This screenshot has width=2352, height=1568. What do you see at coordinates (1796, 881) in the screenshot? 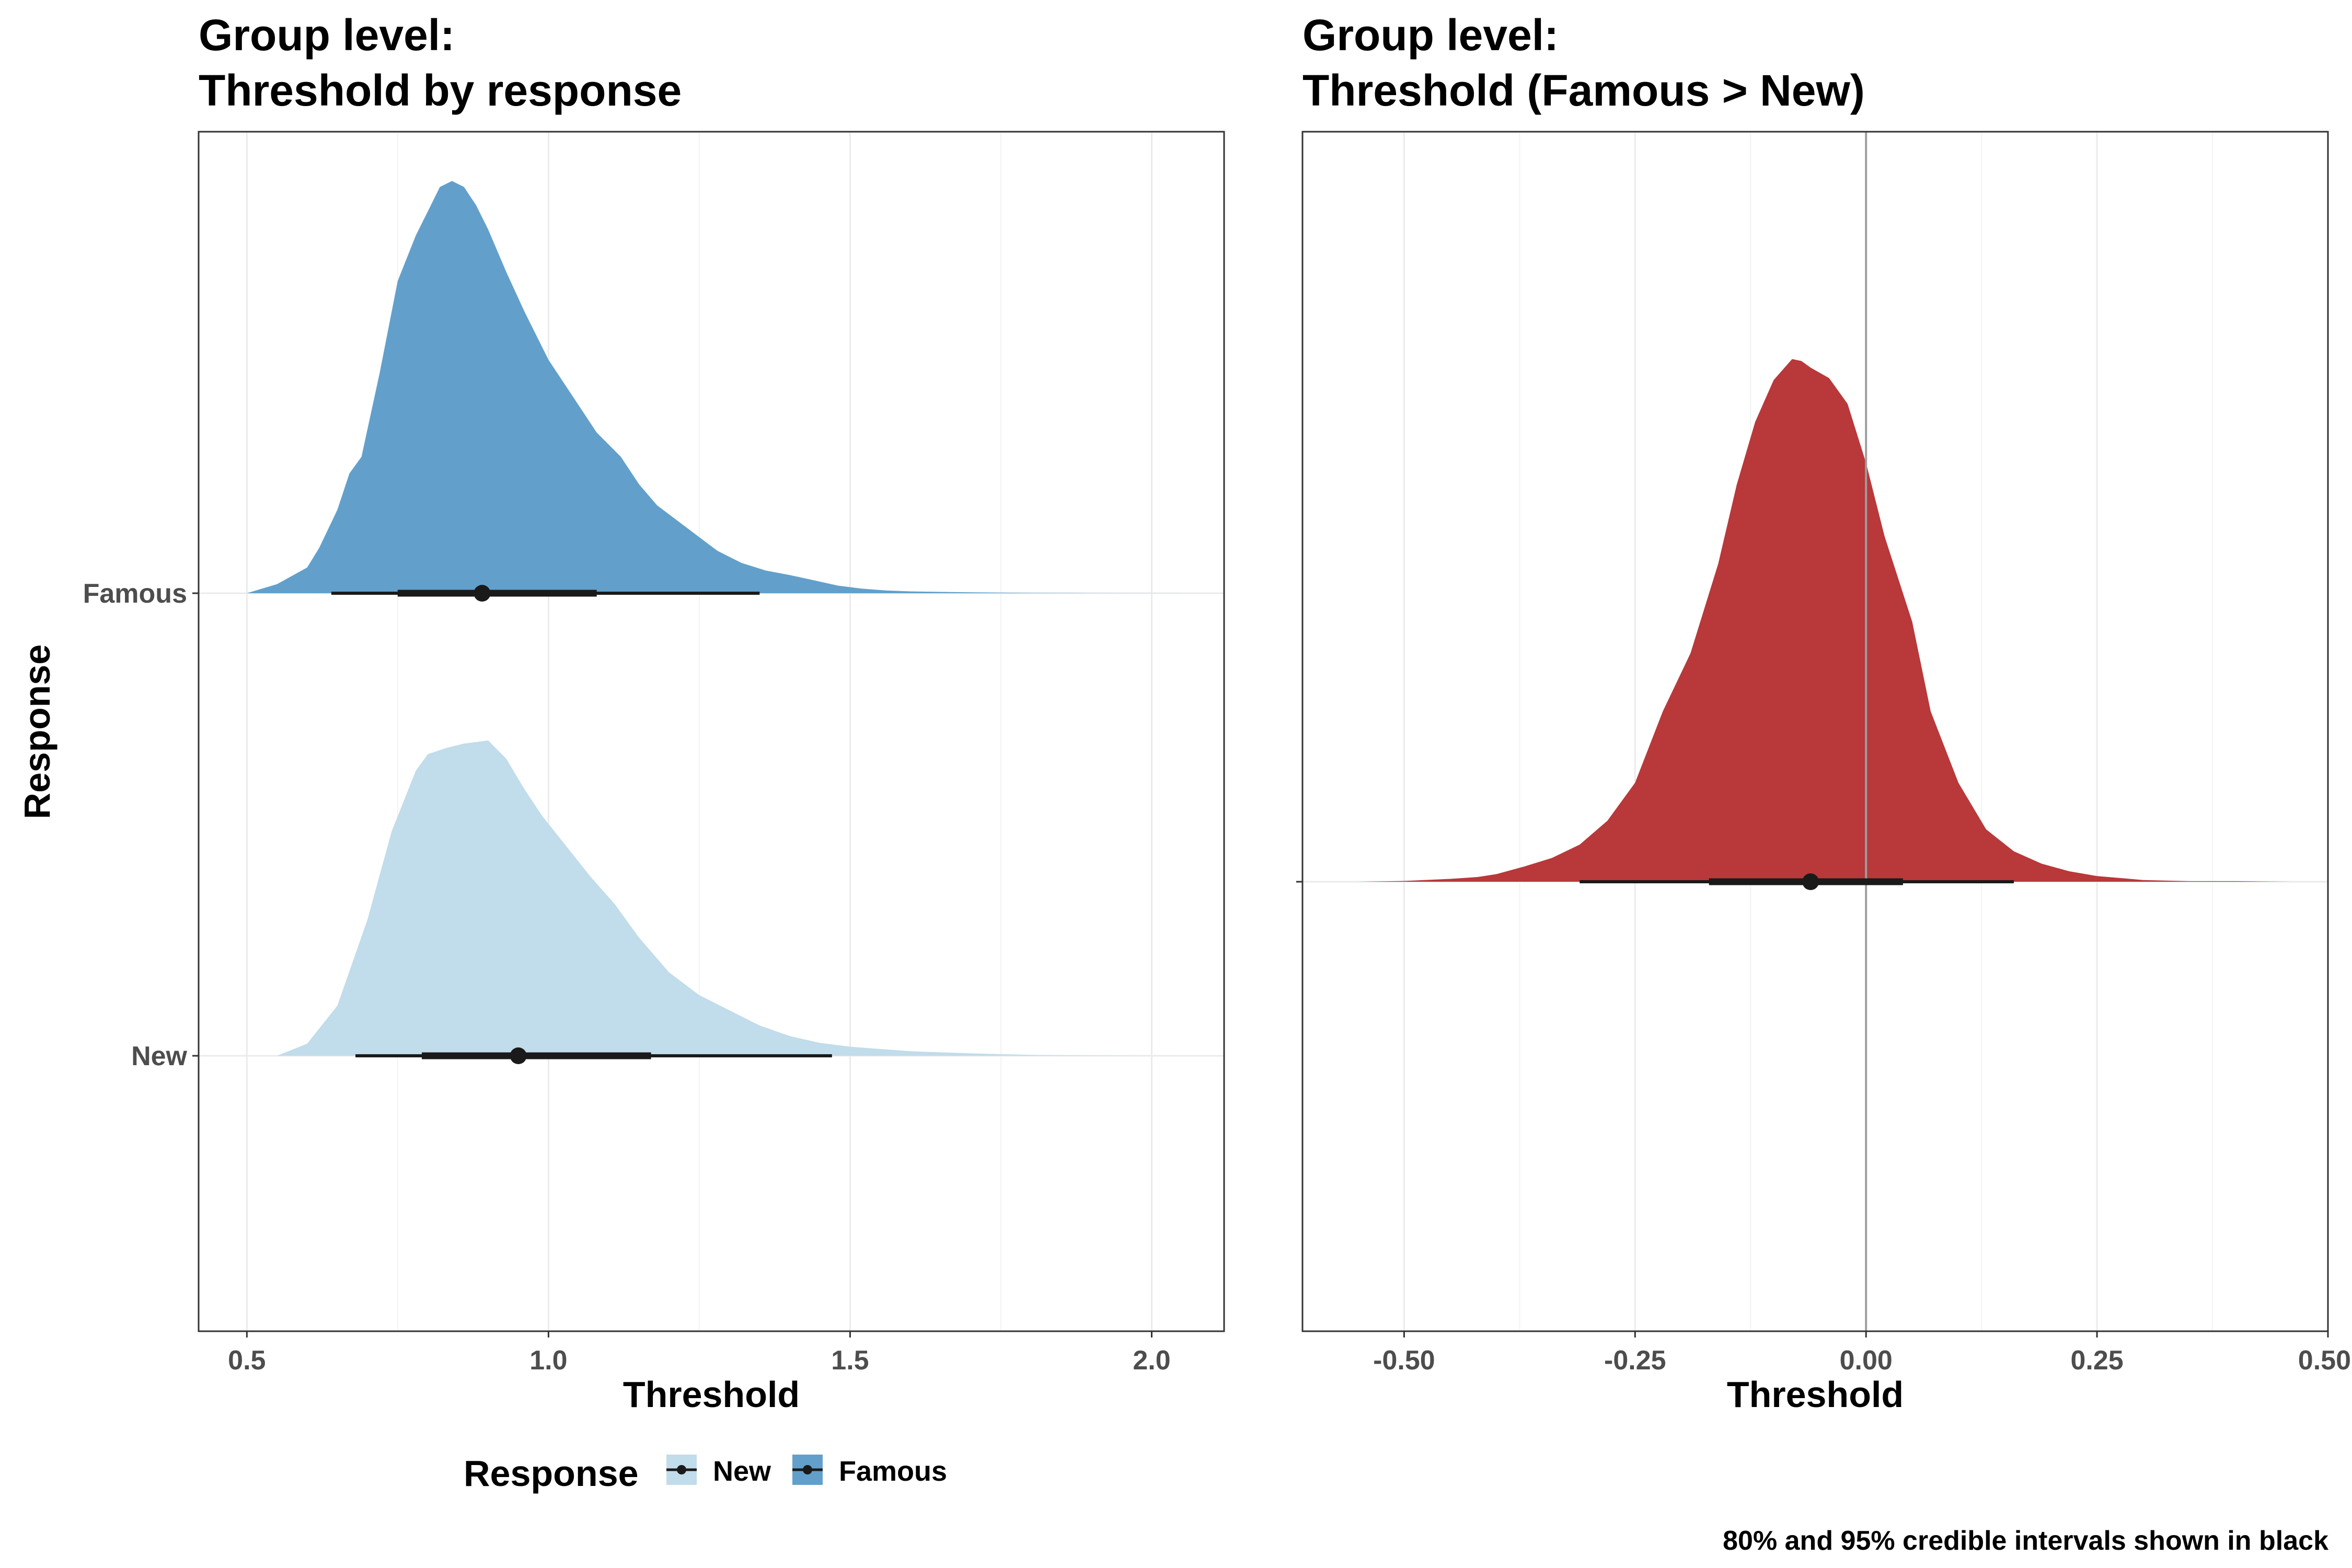
I see `right-credible-intervals` at bounding box center [1796, 881].